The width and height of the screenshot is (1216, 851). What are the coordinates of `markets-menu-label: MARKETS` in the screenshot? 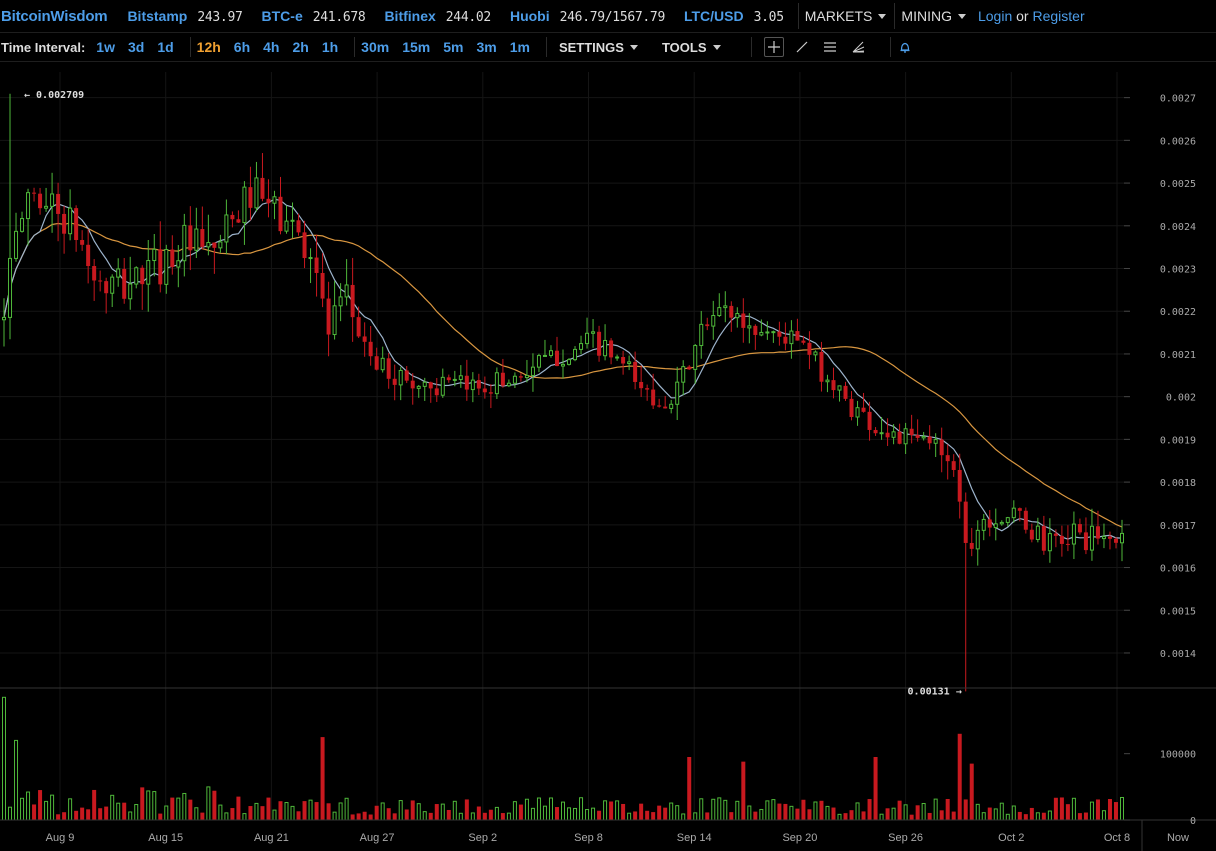 It's located at (838, 16).